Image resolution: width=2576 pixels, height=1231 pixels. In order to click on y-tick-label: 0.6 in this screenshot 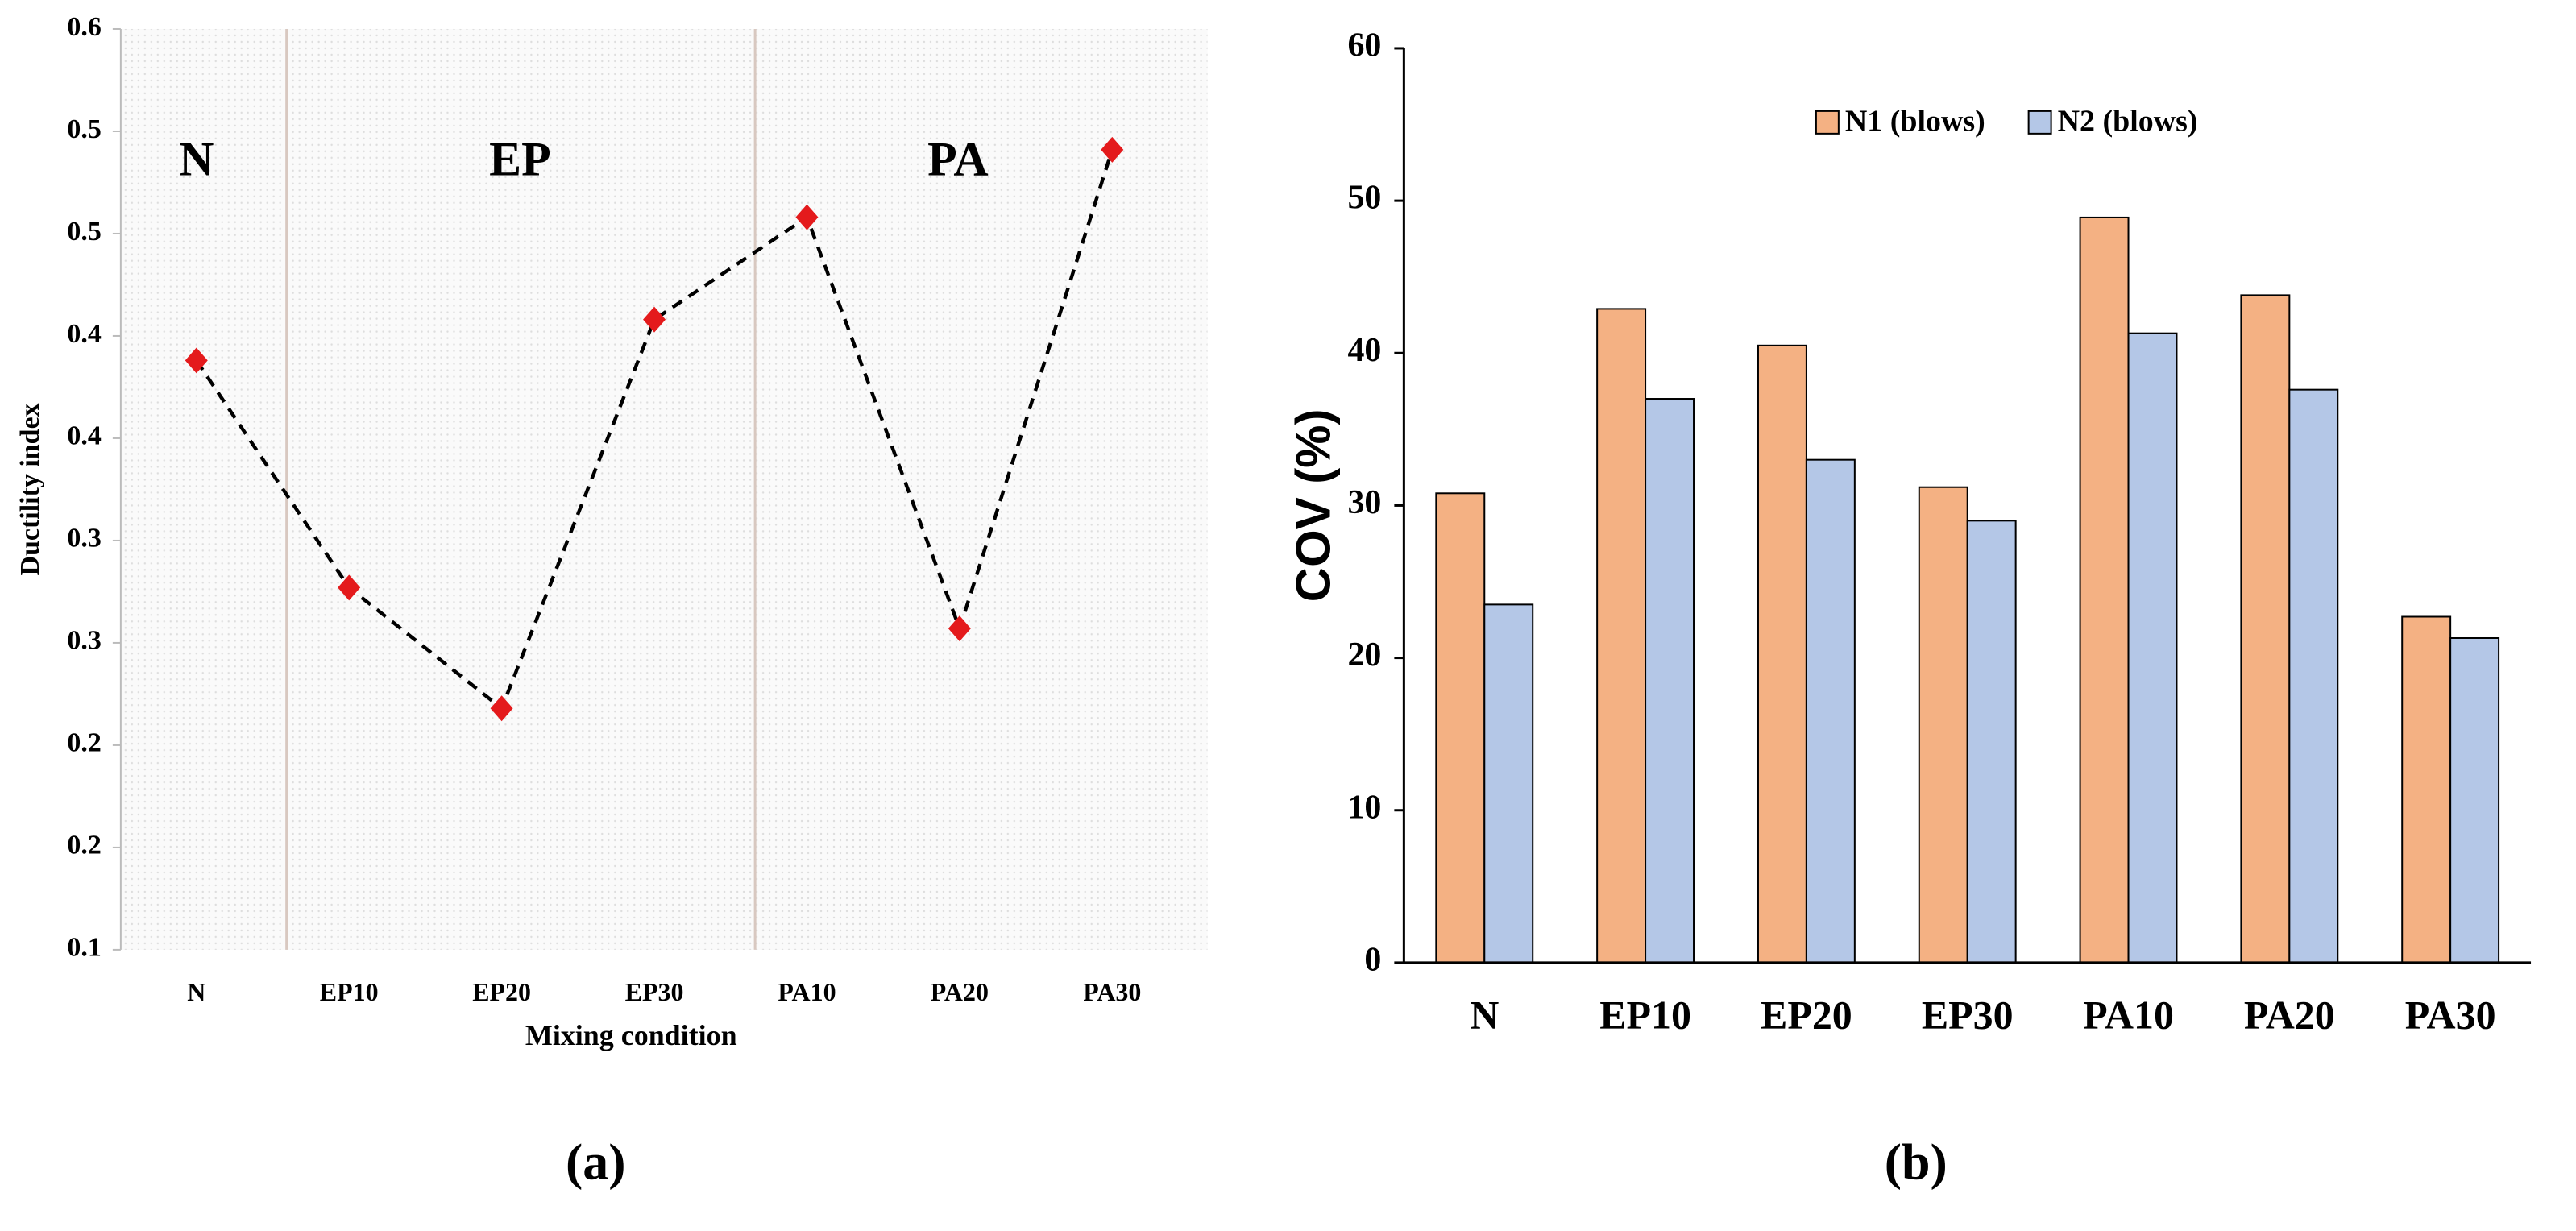, I will do `click(84, 27)`.